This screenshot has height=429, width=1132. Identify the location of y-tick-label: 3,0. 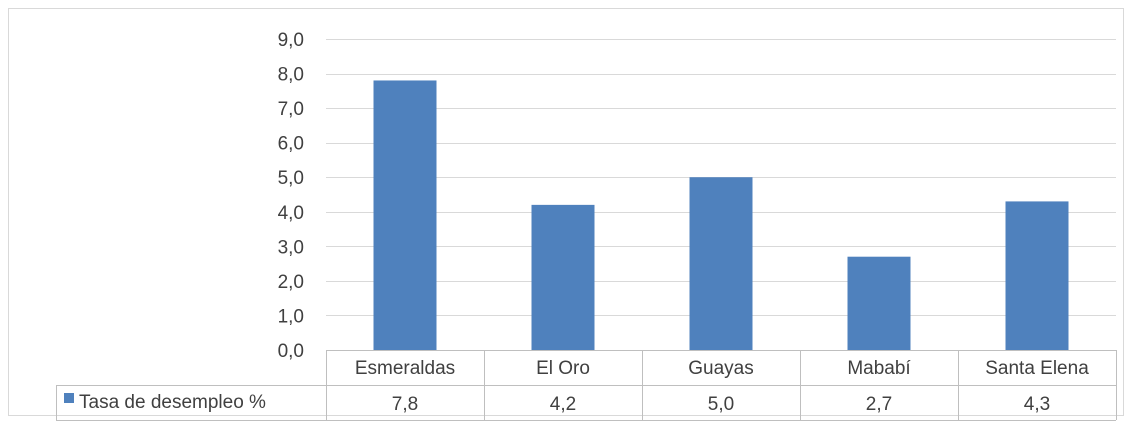
(291, 247).